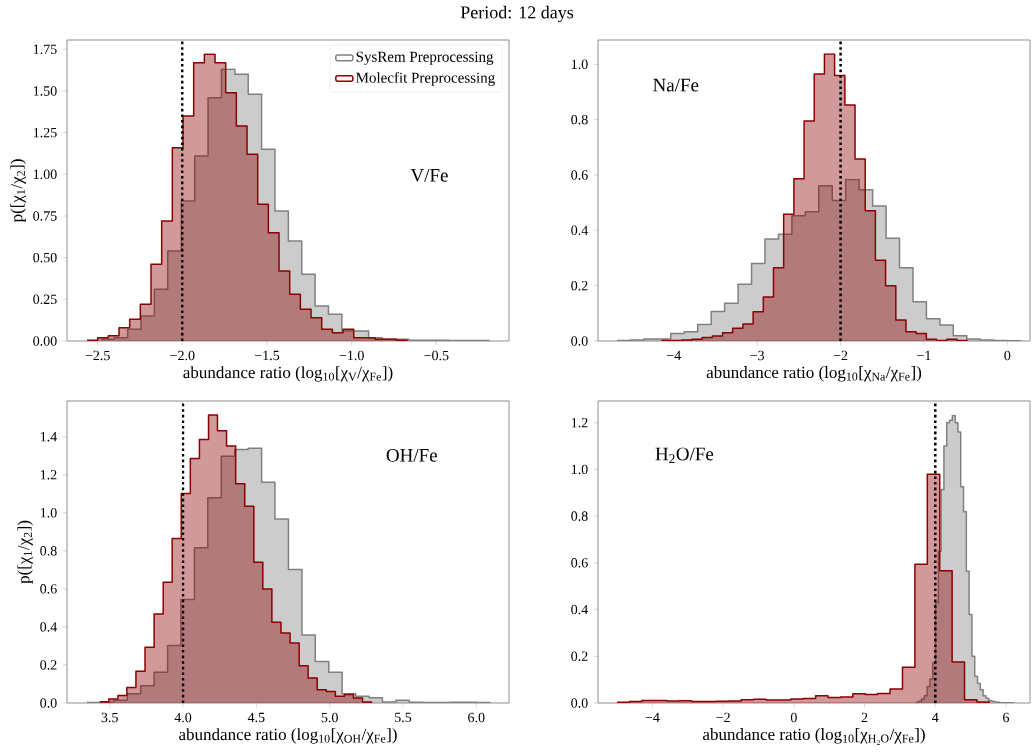 The image size is (1035, 754). Describe the element at coordinates (97, 355) in the screenshot. I see `x-tick-label: −2.5` at that location.